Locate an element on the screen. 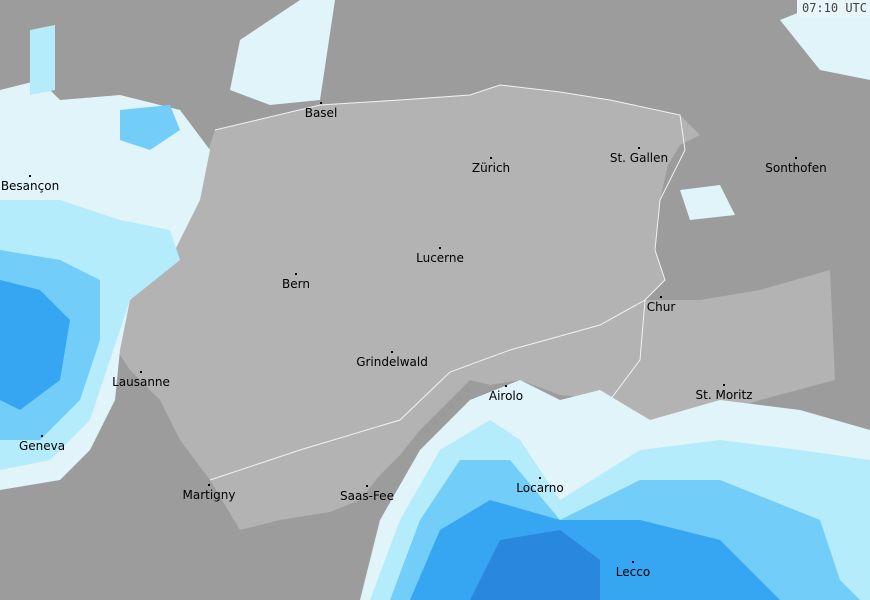 This screenshot has width=870, height=600. city-st-moritz: St. Moritz is located at coordinates (724, 393).